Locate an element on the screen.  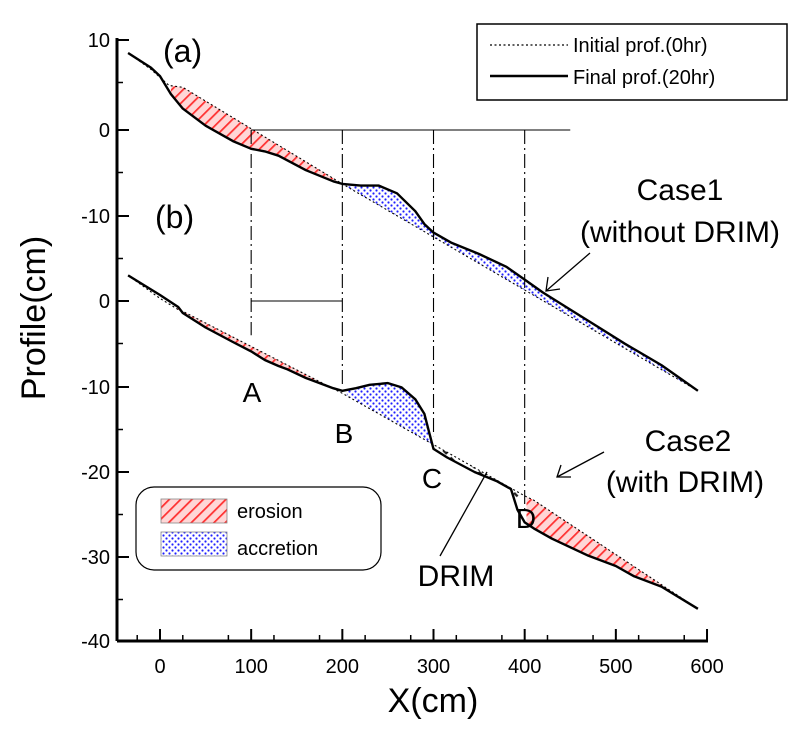
legend-initial-label: Initial prof.(0hr) is located at coordinates (640, 46).